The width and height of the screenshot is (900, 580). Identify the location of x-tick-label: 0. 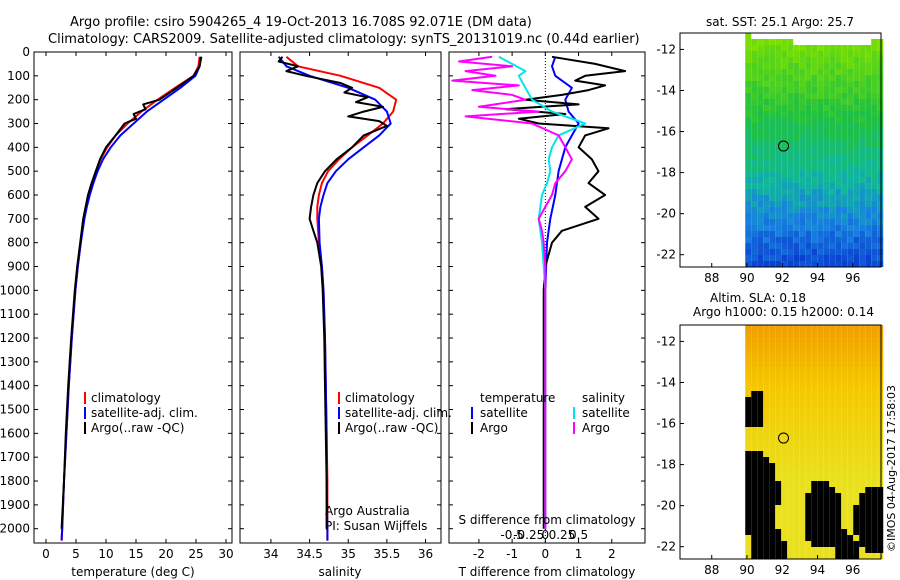
(46, 554).